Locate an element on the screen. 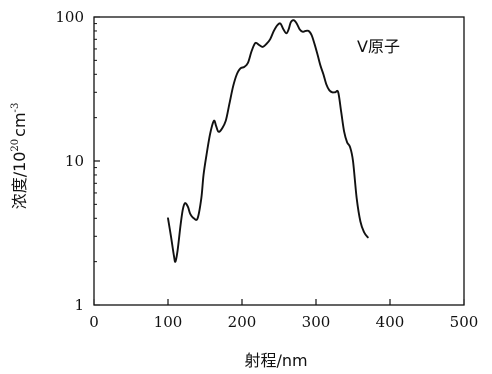 This screenshot has width=492, height=374. y-tick-label: 100 is located at coordinates (69, 17).